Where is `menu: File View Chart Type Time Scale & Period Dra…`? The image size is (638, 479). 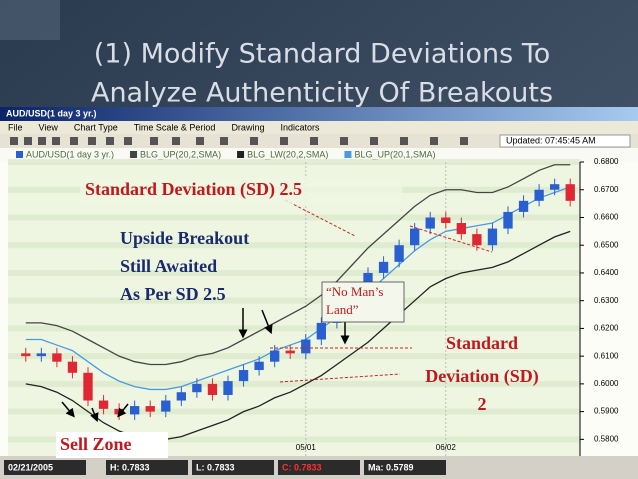
menu: File View Chart Type Time Scale & Period Dra… is located at coordinates (164, 127).